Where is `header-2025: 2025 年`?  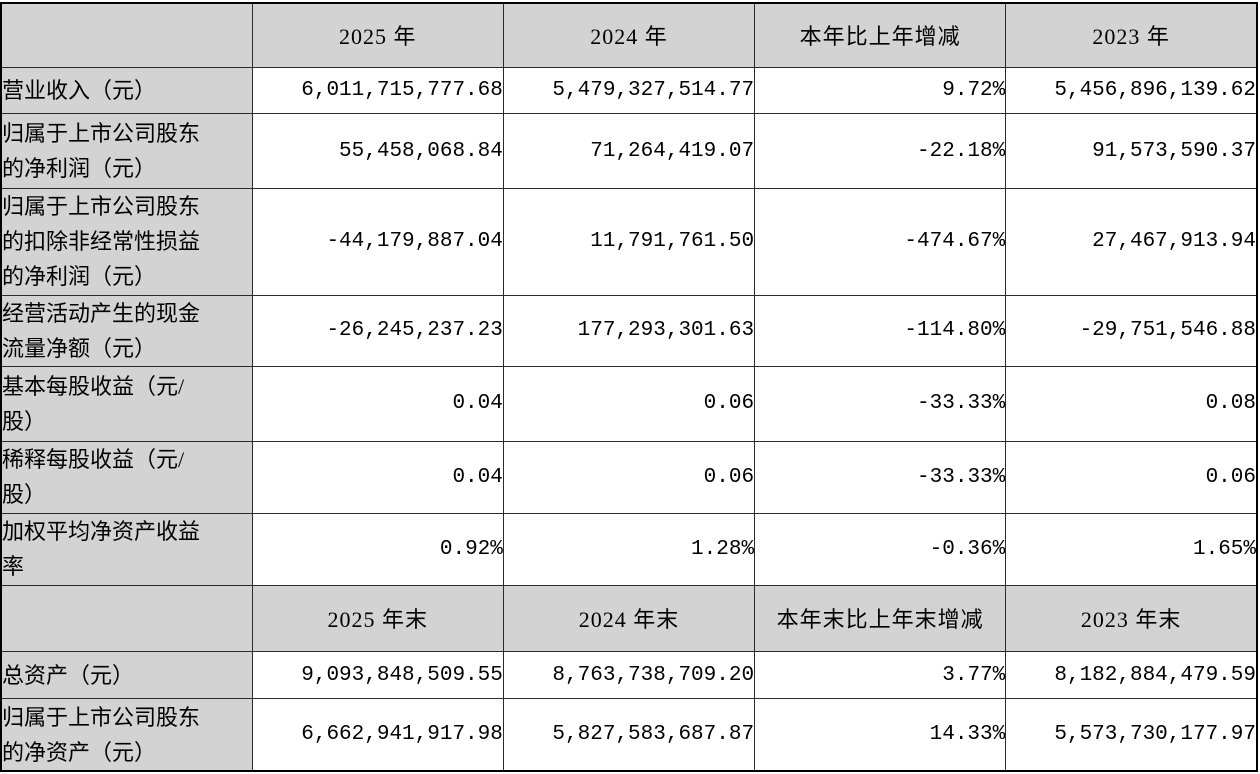 header-2025: 2025 年 is located at coordinates (377, 35).